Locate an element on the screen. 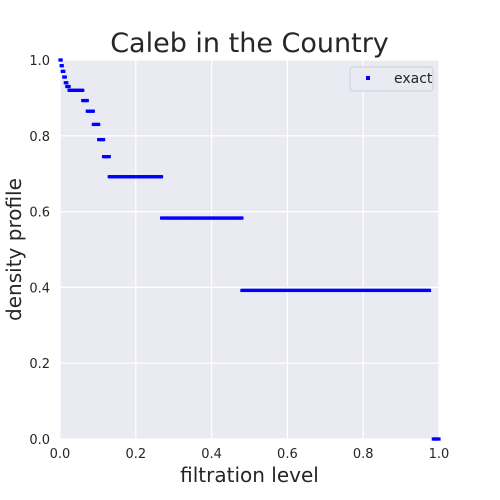 Image resolution: width=500 pixels, height=500 pixels. y-tick-label: 0.2 is located at coordinates (39, 364).